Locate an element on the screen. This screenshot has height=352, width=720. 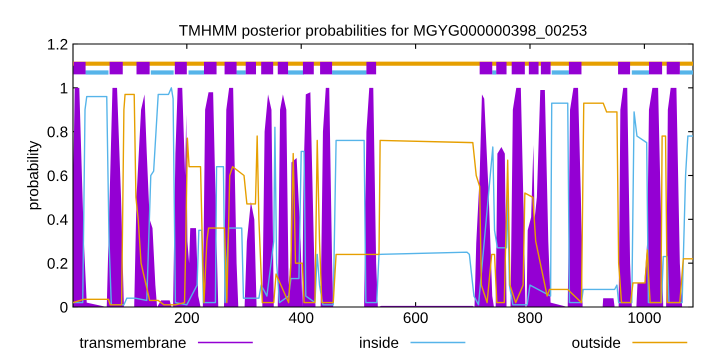
legend-label: inside is located at coordinates (379, 342).